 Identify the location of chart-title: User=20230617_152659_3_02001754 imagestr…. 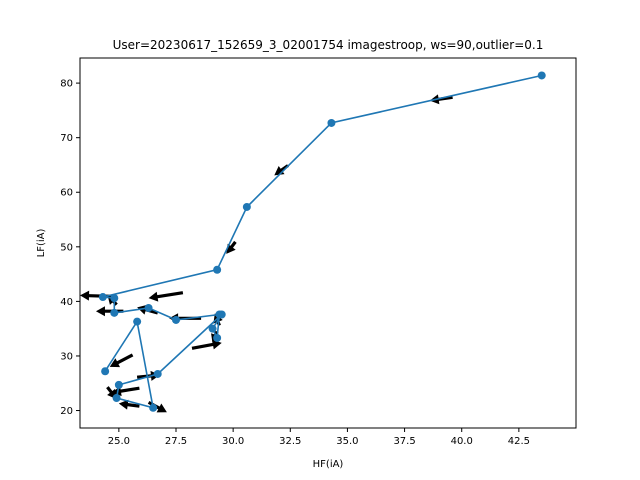
(328, 45).